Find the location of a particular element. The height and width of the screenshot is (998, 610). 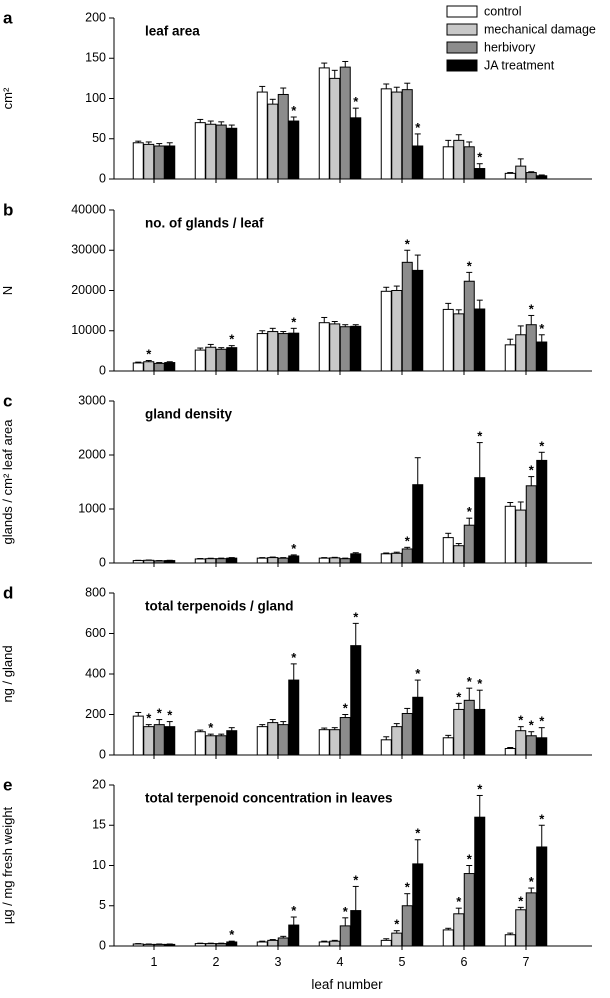

y-axis-label: cm² is located at coordinates (7, 98).